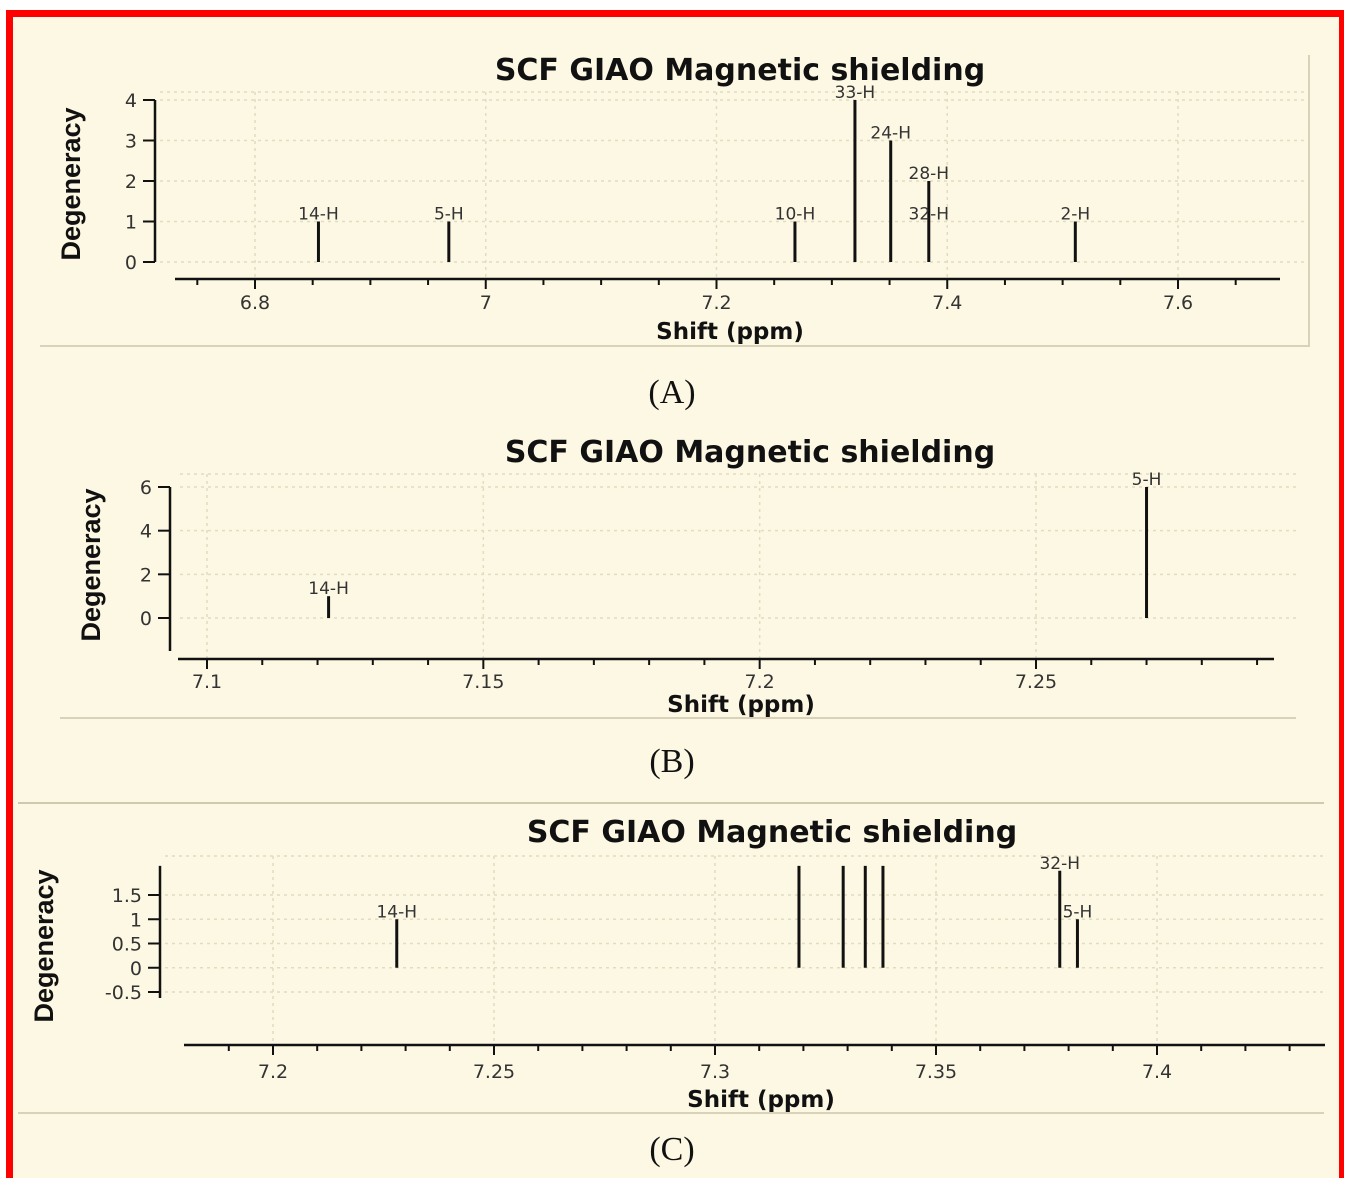 The height and width of the screenshot is (1182, 1354). What do you see at coordinates (929, 174) in the screenshot?
I see `peak-label: 28-H` at bounding box center [929, 174].